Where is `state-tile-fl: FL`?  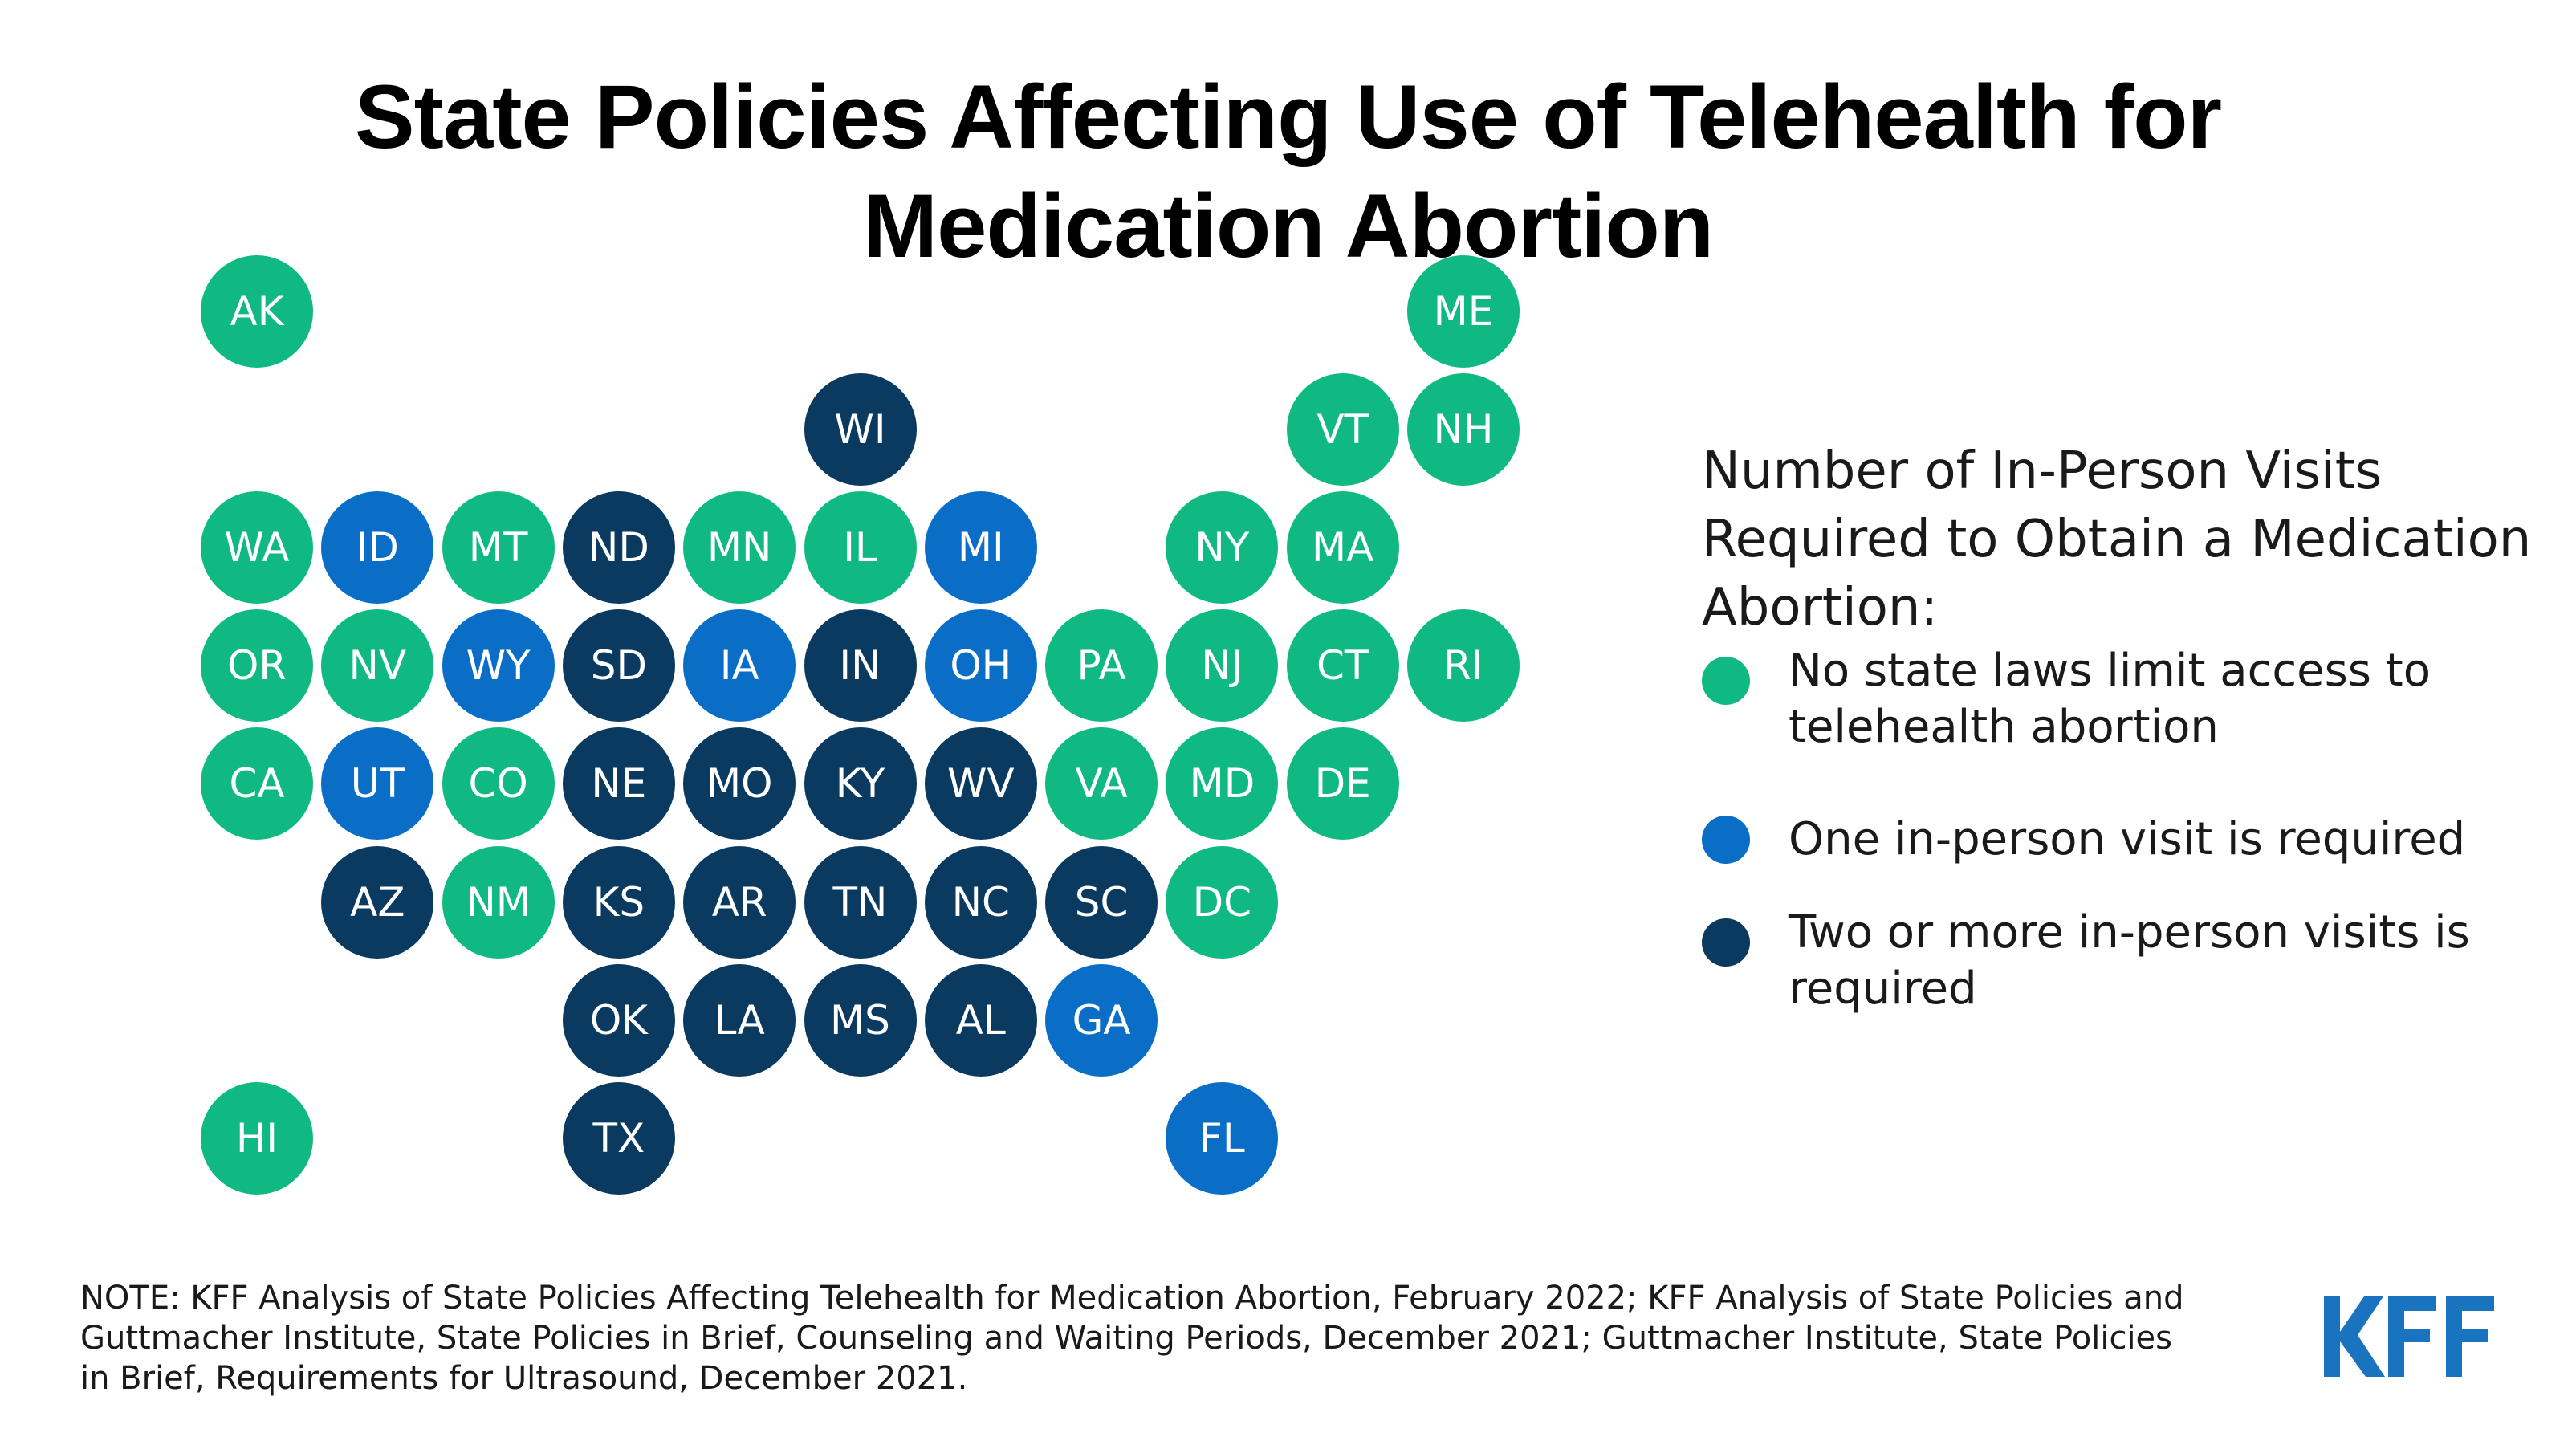 state-tile-fl: FL is located at coordinates (1222, 1138).